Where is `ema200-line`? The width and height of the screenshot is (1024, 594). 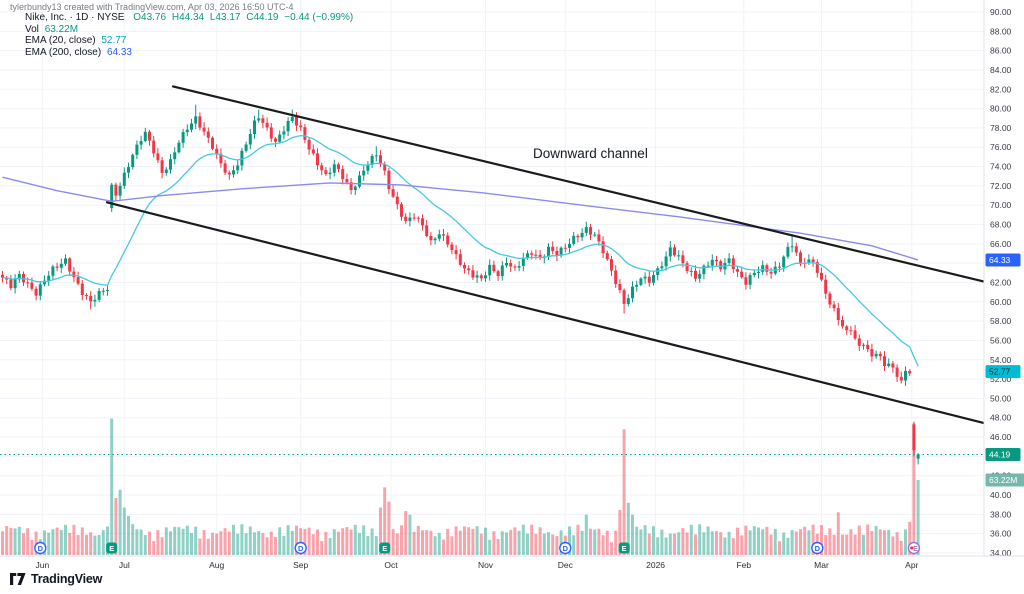 ema200-line is located at coordinates (460, 218).